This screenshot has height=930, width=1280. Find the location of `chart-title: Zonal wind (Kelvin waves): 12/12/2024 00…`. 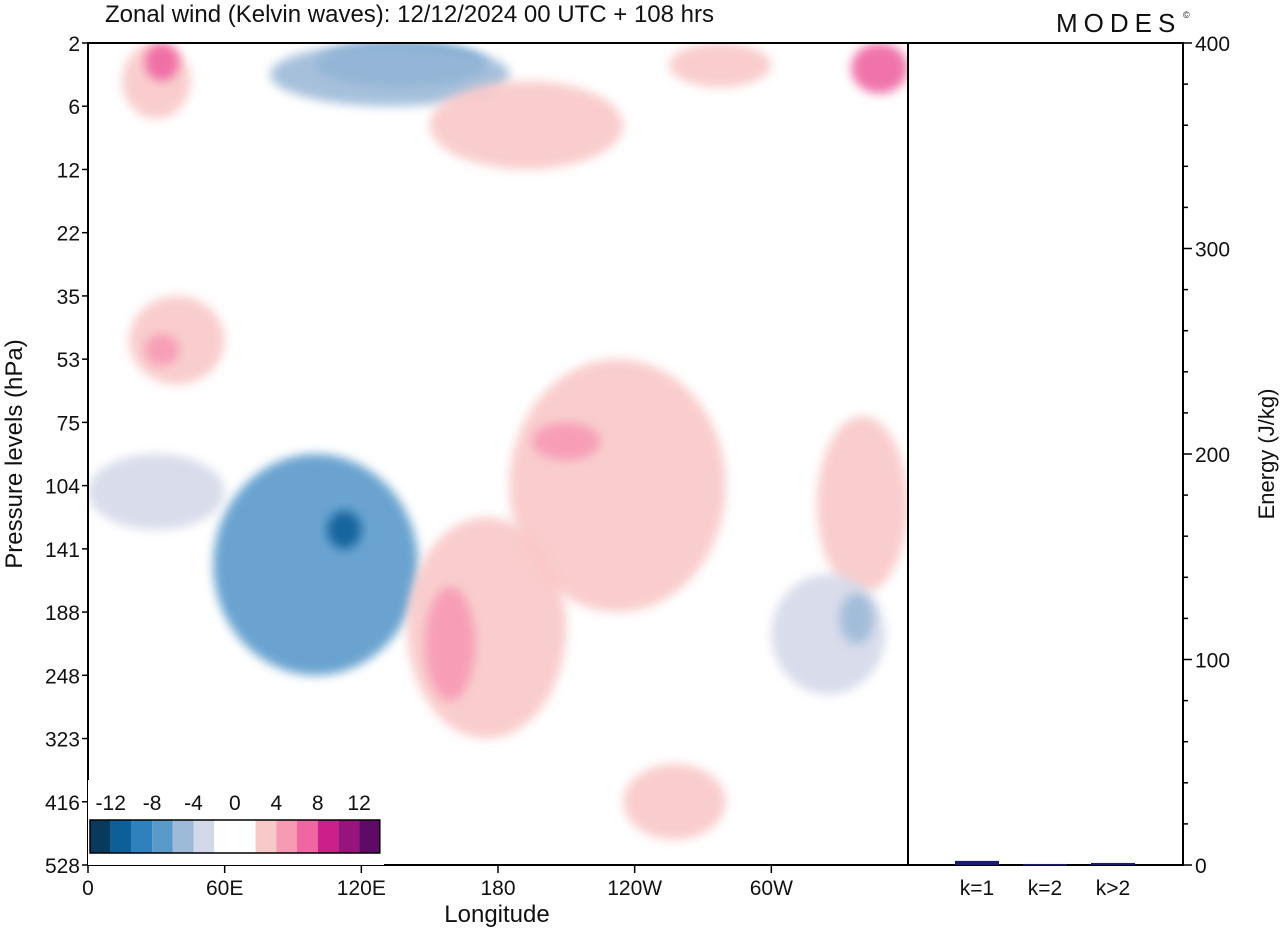

chart-title: Zonal wind (Kelvin waves): 12/12/2024 00… is located at coordinates (409, 14).